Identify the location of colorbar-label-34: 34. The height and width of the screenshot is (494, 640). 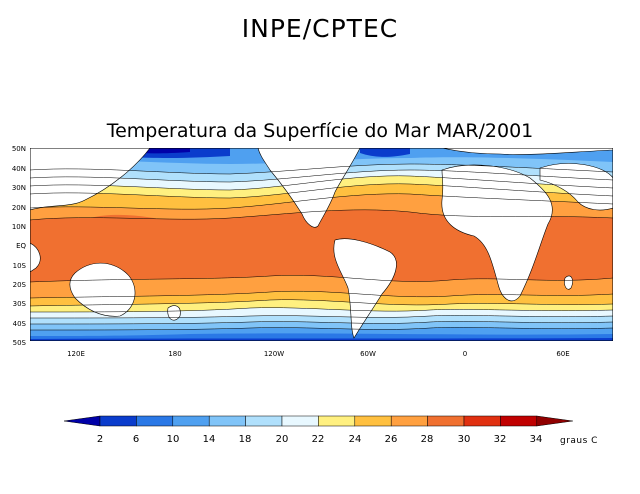
(536, 439).